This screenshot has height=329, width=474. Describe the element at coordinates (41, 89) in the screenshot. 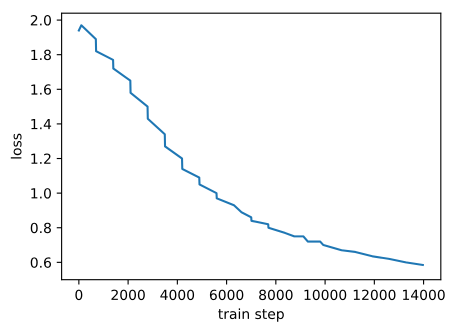

I see `y-tick-label: 1.6` at that location.